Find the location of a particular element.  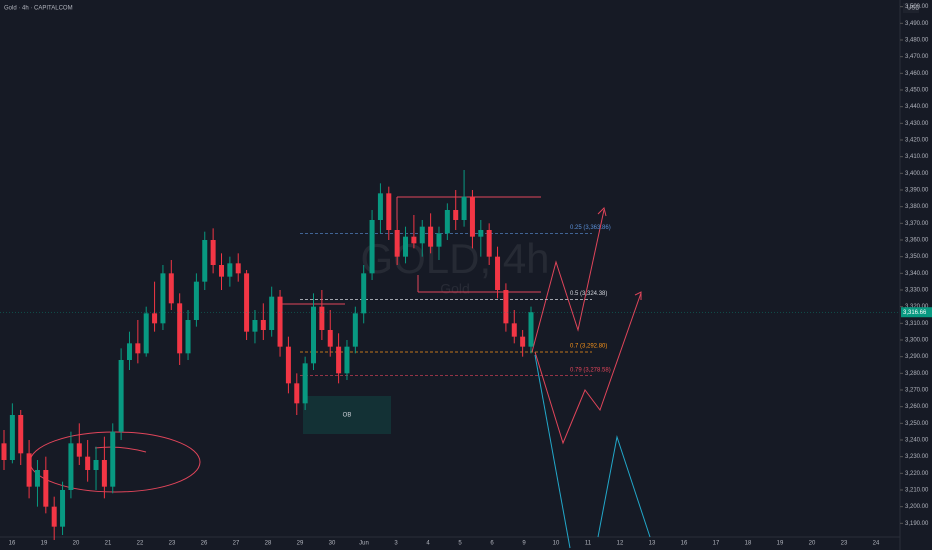

x-tick-label: 3 is located at coordinates (396, 544).